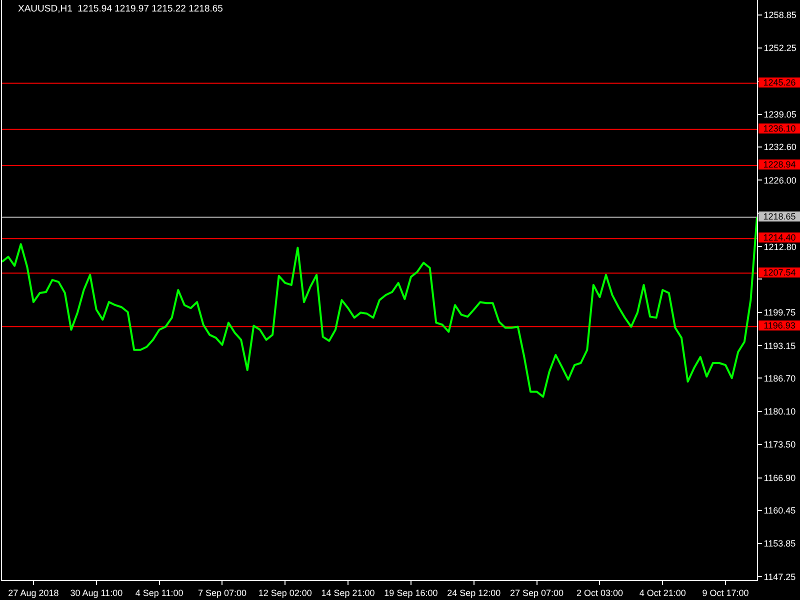 Image resolution: width=800 pixels, height=600 pixels. What do you see at coordinates (474, 593) in the screenshot?
I see `x-tick-label: 24 Sep 12:00` at bounding box center [474, 593].